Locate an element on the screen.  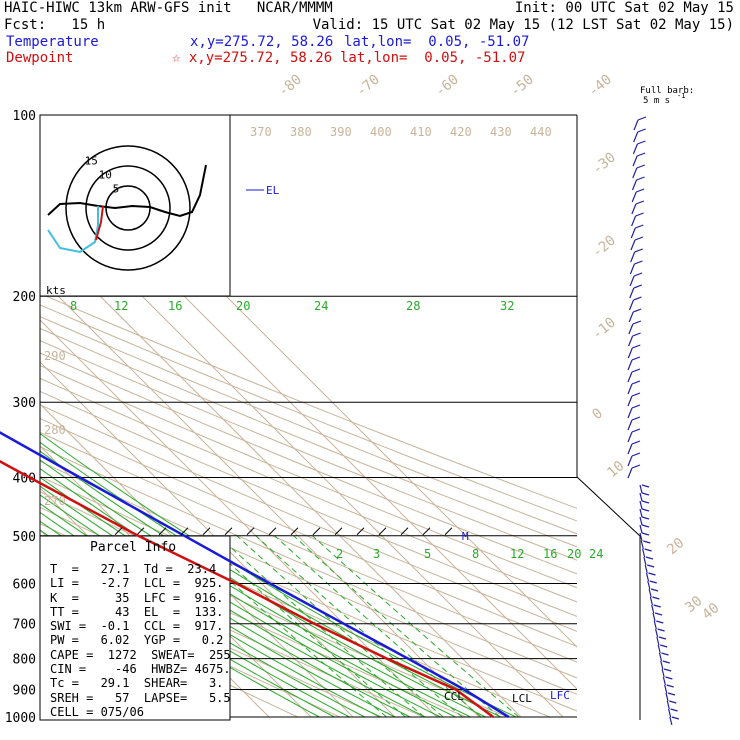
parcel-info-row: SWI = -0.1 CCL = 917. is located at coordinates (137, 626).